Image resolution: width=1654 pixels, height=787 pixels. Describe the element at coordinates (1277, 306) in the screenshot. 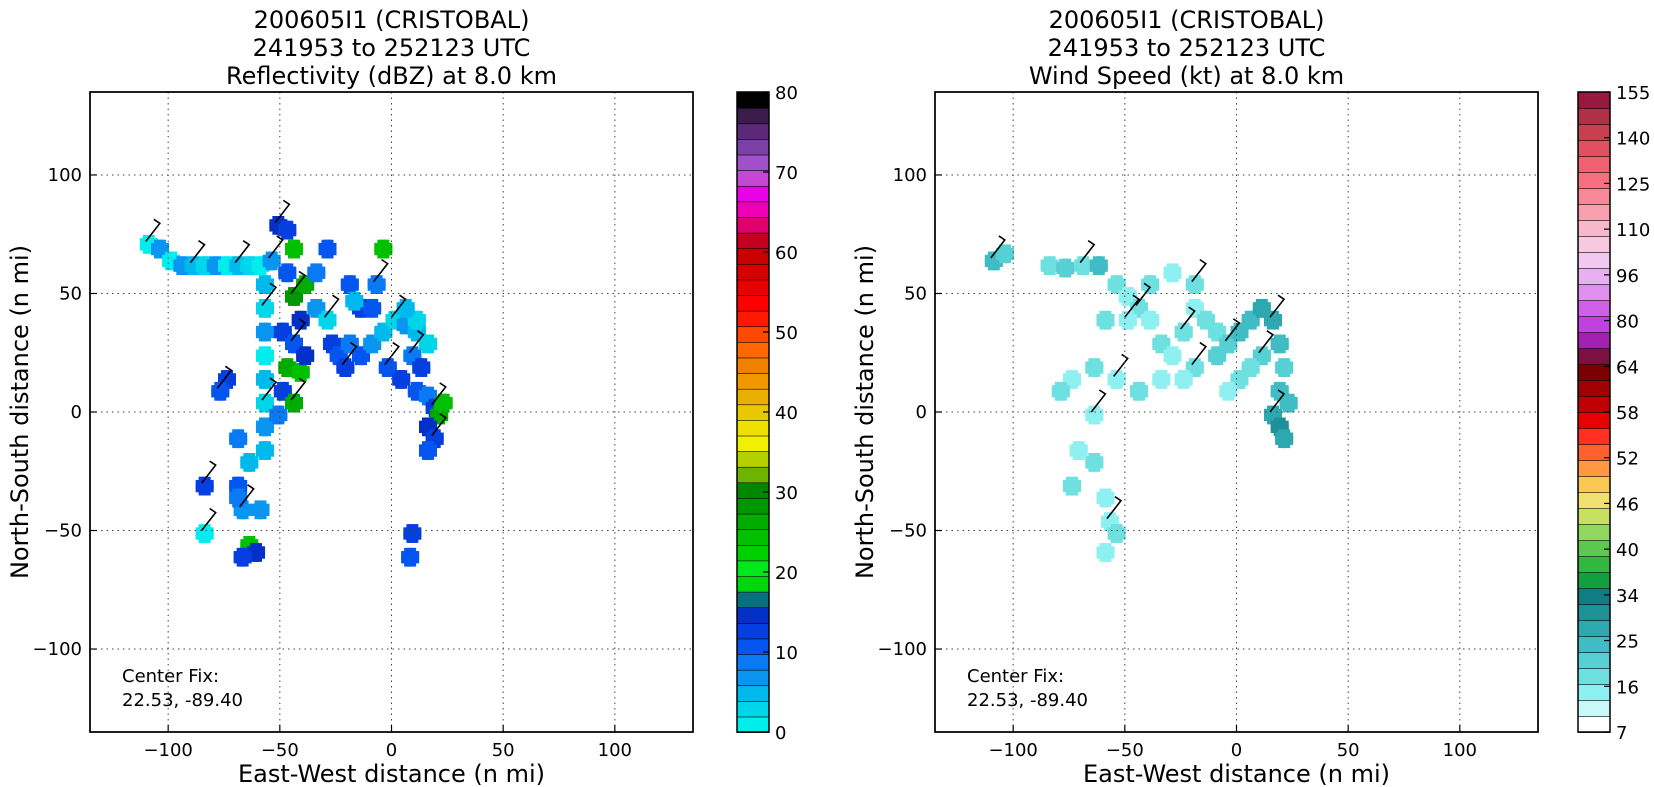

I see `right-wind-barb` at that location.